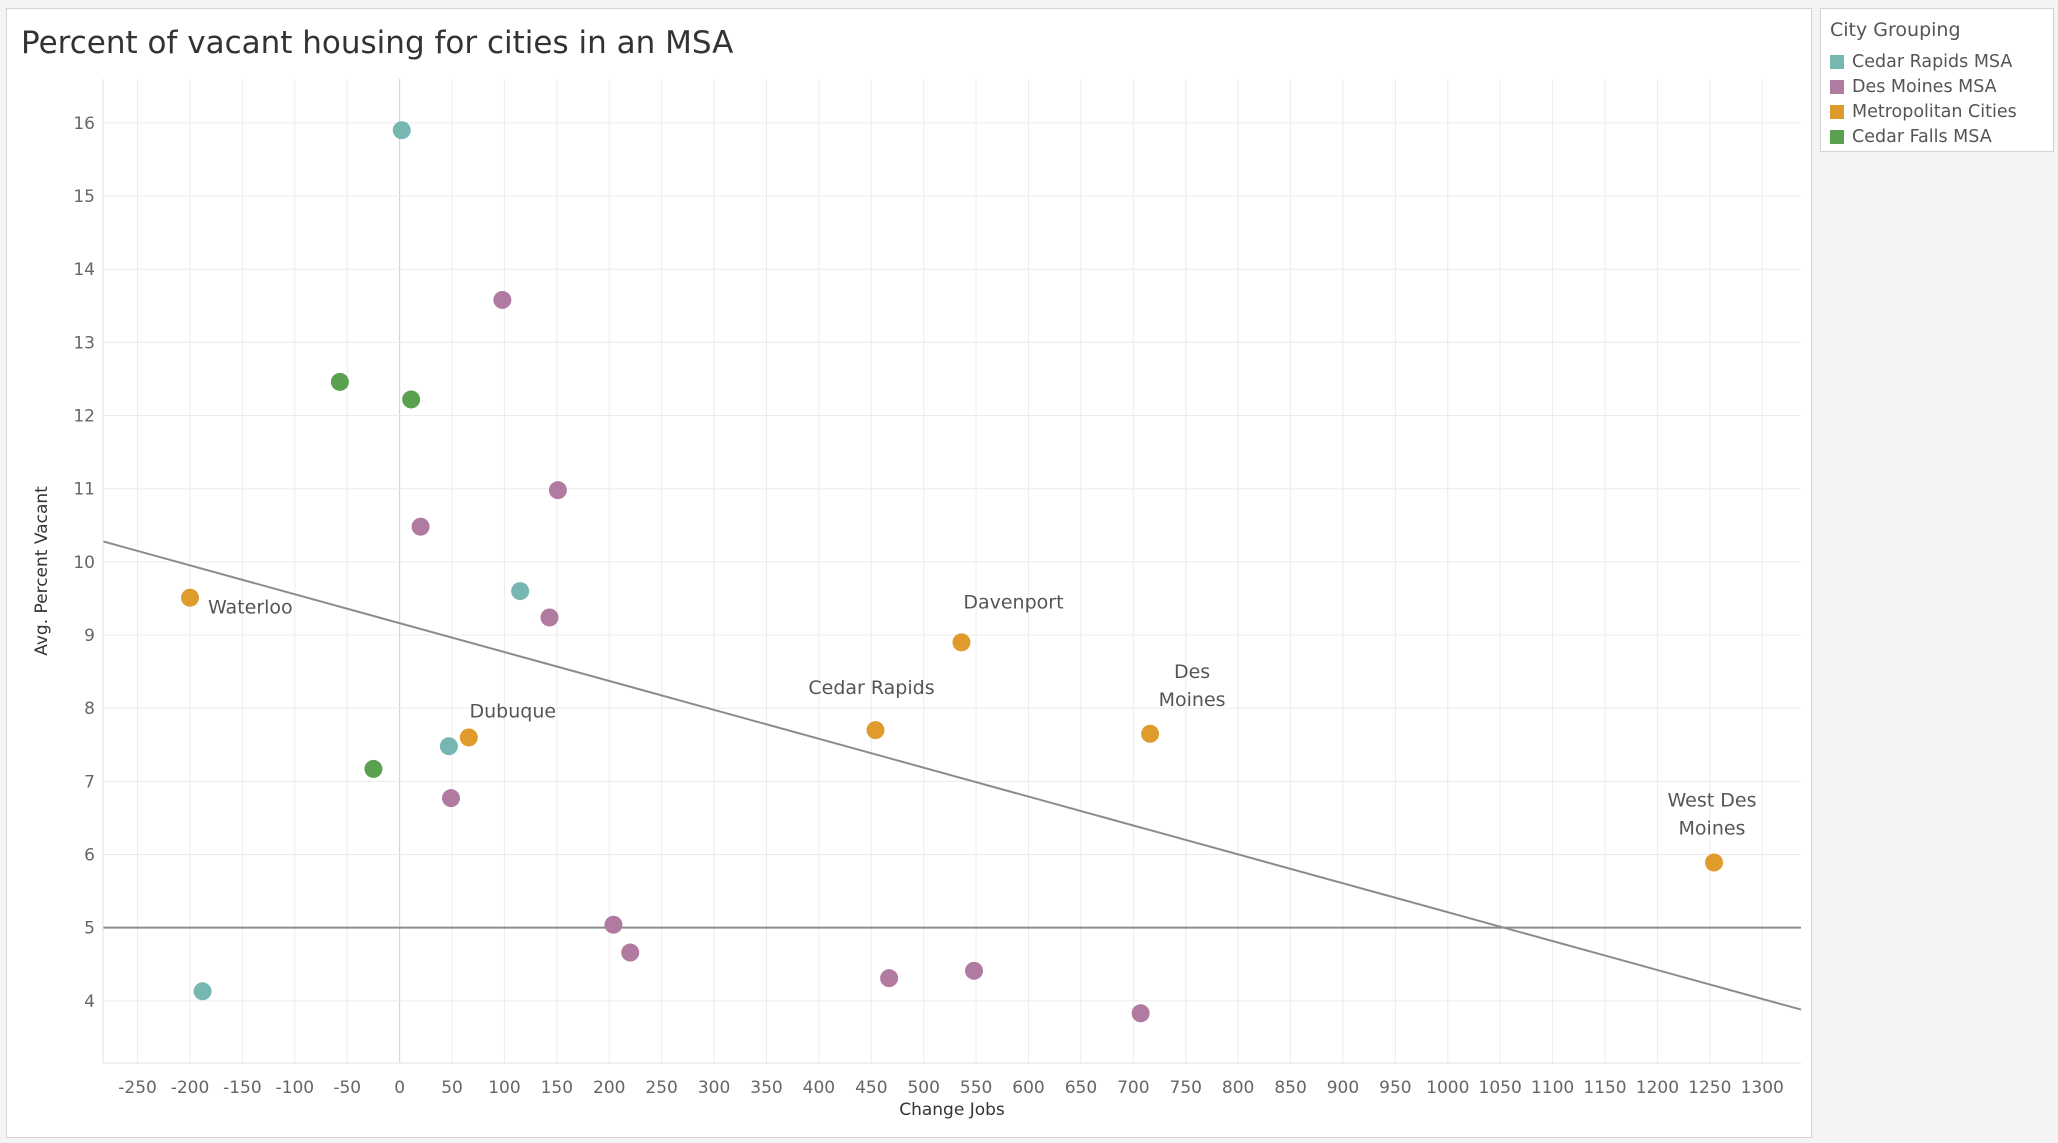 Image resolution: width=2058 pixels, height=1143 pixels. What do you see at coordinates (84, 197) in the screenshot?
I see `y-tick-label: 15` at bounding box center [84, 197].